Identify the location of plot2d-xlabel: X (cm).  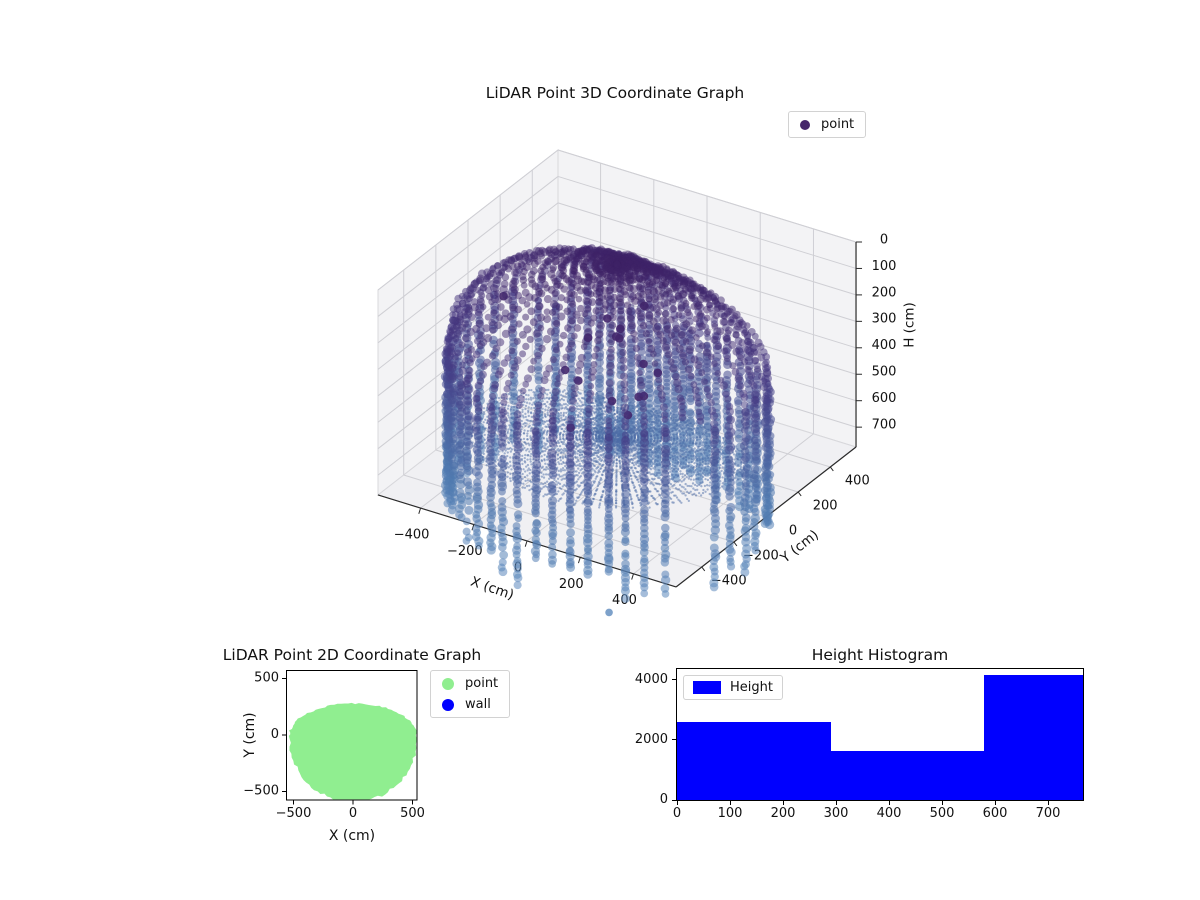
(352, 836).